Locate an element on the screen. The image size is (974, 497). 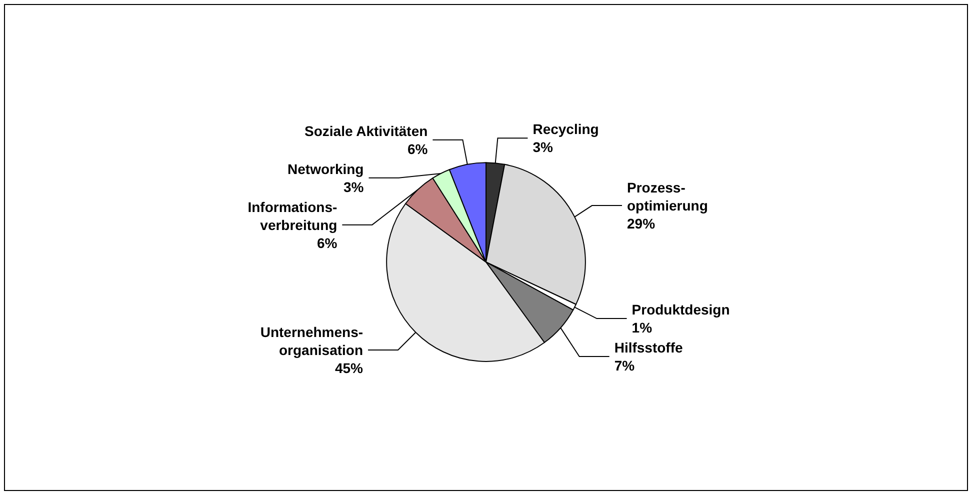
slice-label: Recycling is located at coordinates (565, 129).